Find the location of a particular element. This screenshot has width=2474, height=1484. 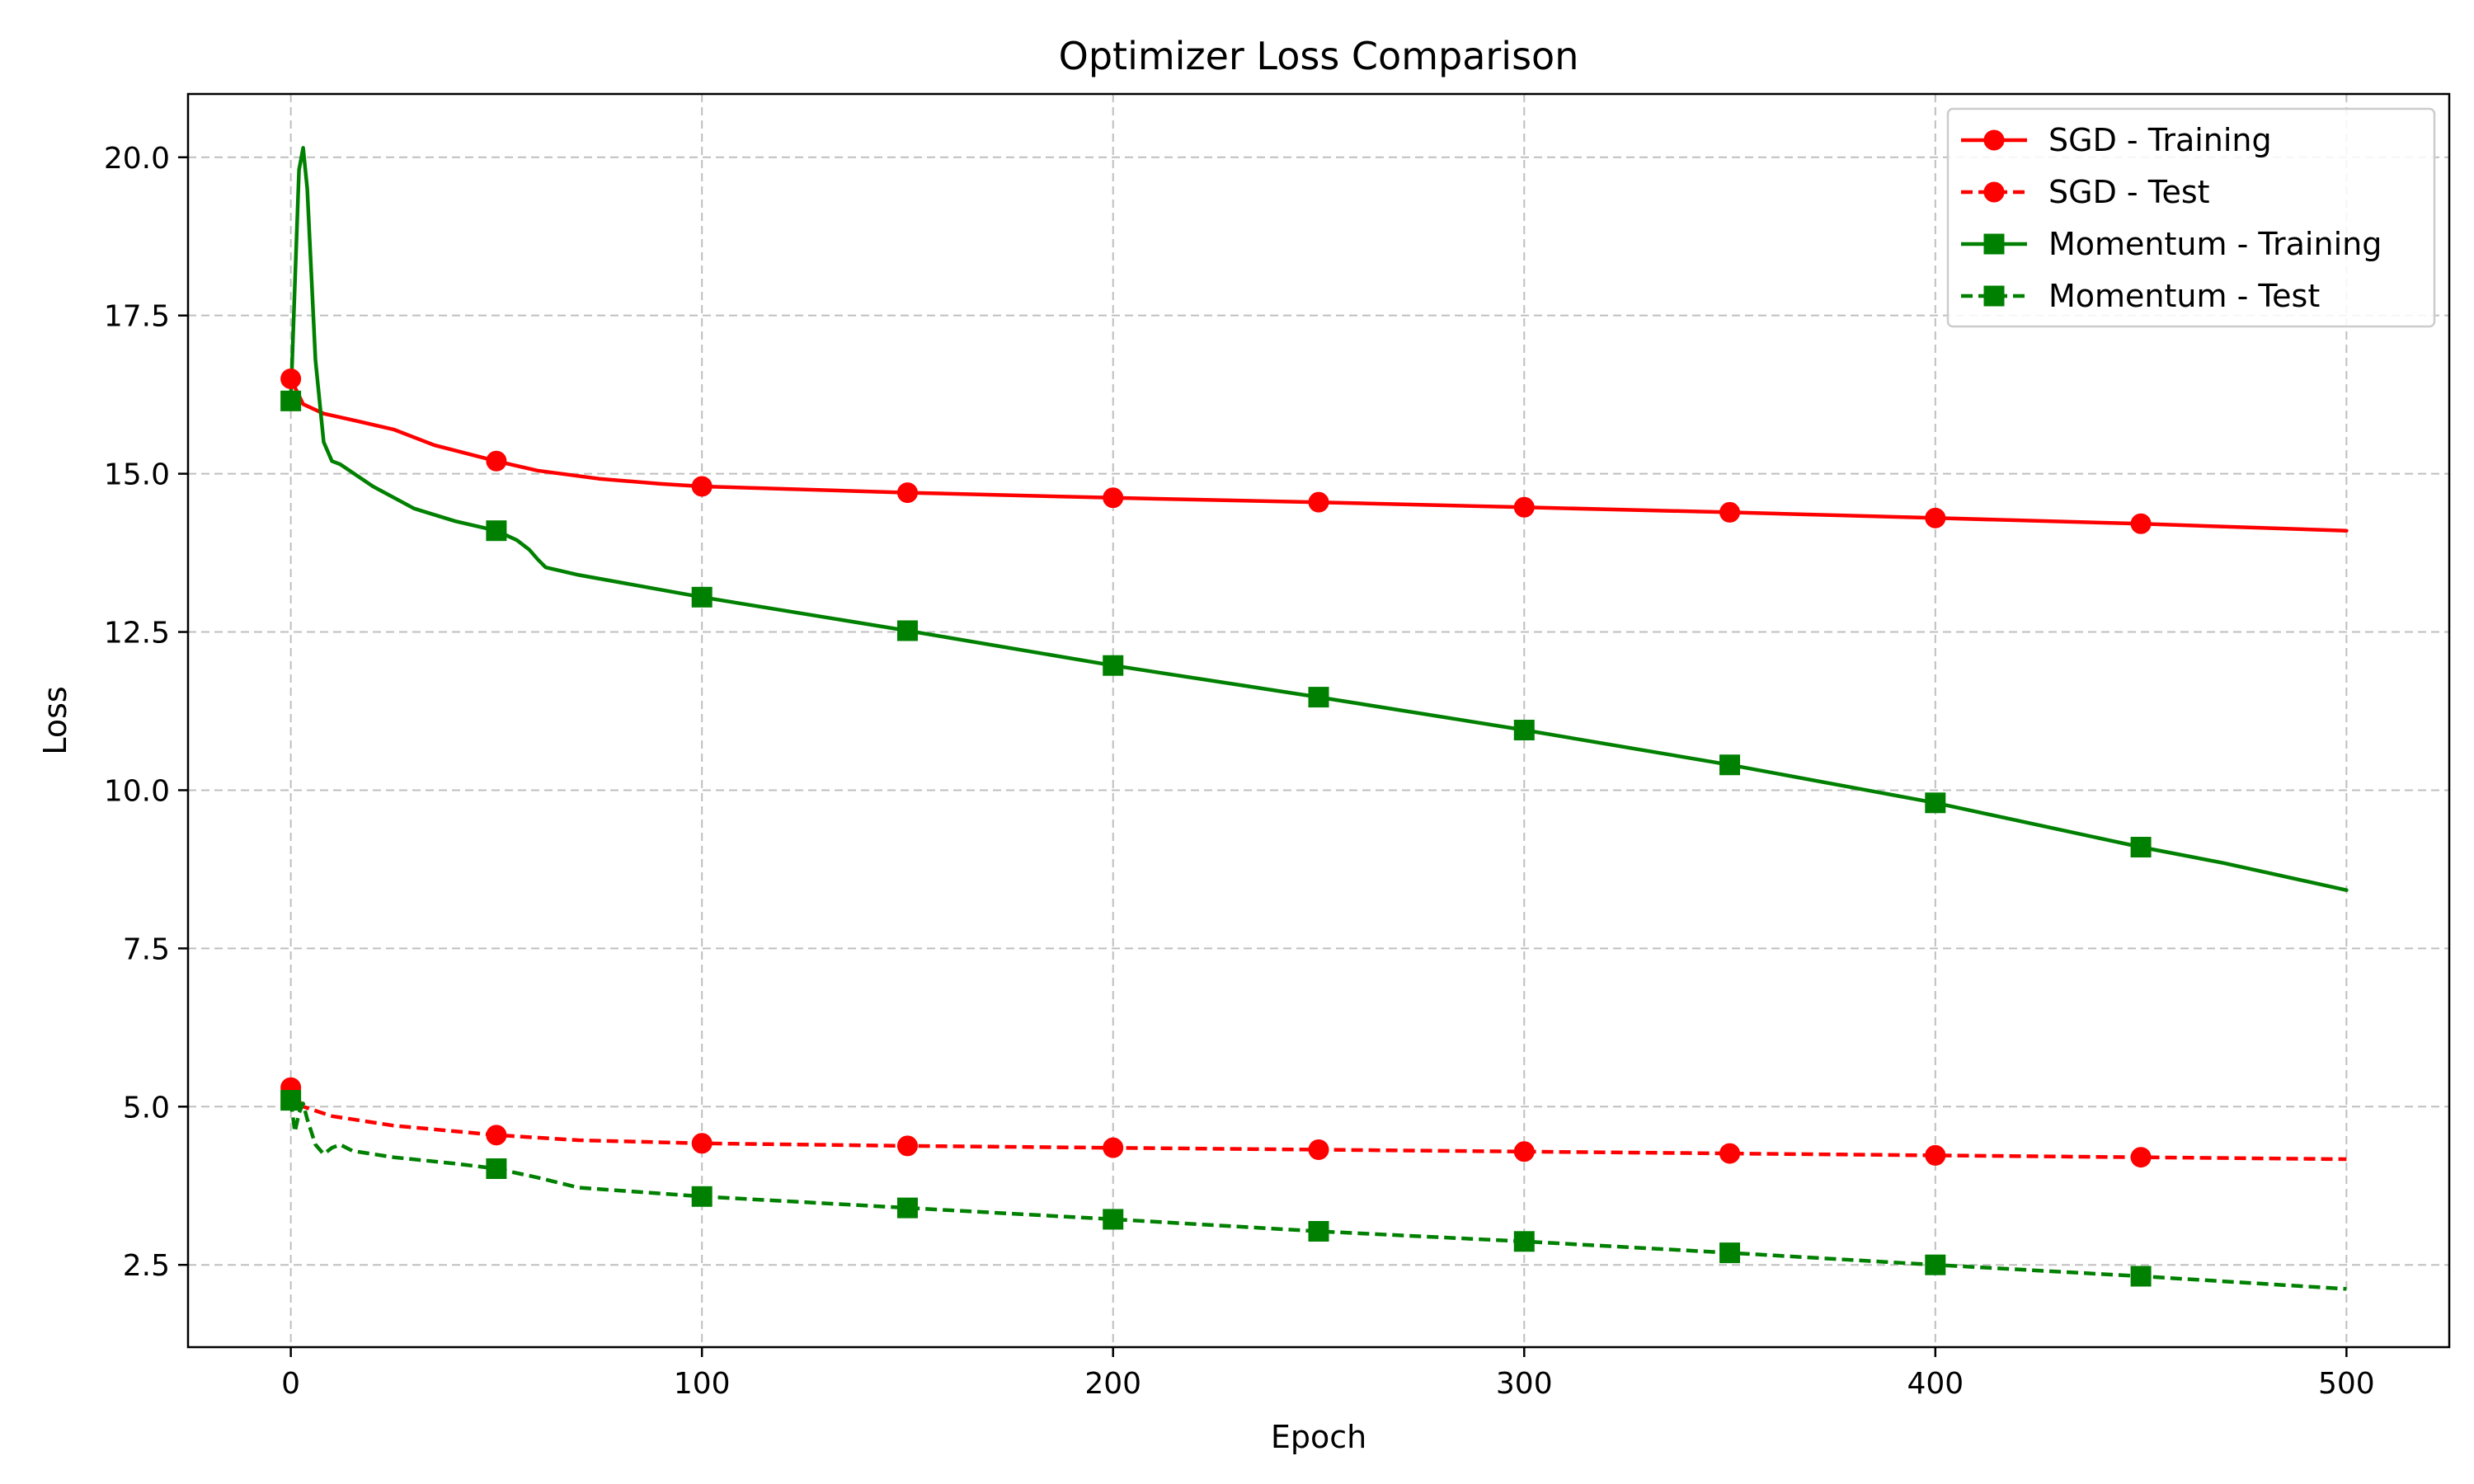

y-tick-label: 2.5 is located at coordinates (146, 1266).